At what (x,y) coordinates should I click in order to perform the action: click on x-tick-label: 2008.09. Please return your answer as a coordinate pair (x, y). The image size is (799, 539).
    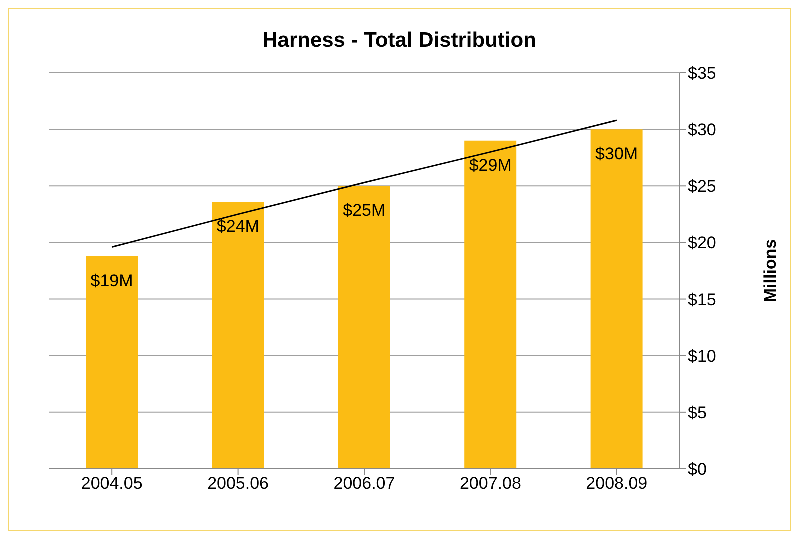
    Looking at the image, I should click on (617, 484).